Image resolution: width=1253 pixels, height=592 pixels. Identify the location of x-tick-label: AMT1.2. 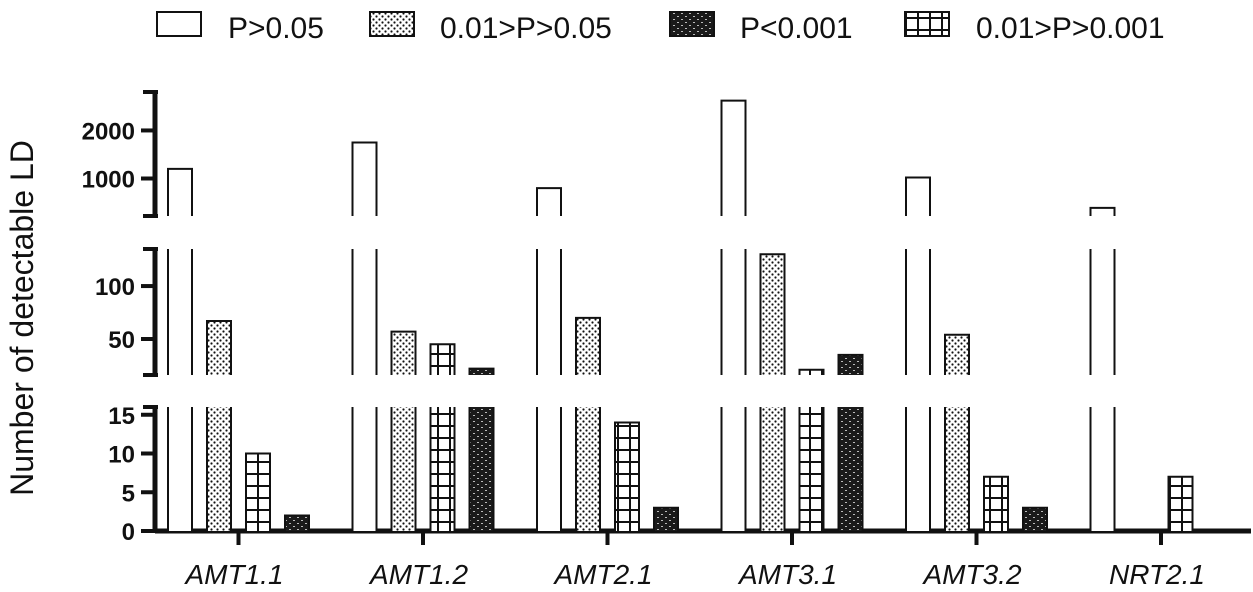
(418, 574).